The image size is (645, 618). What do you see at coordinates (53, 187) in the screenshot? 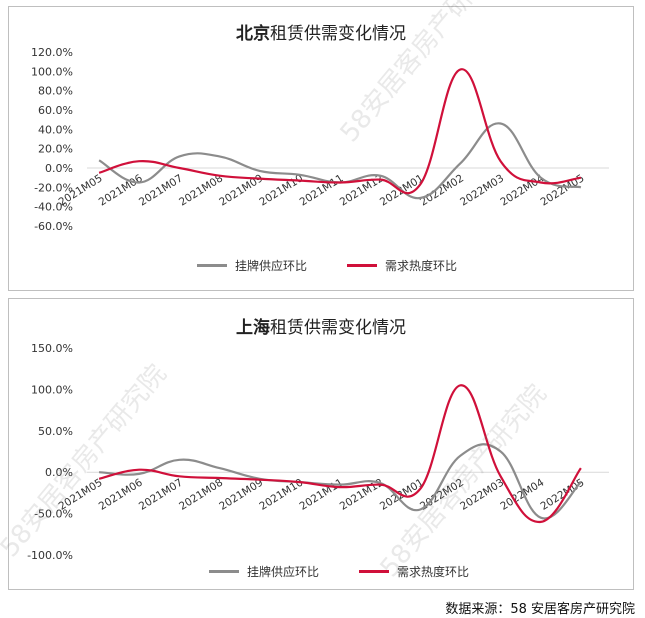
I see `y-tick-label: -20.0%` at bounding box center [53, 187].